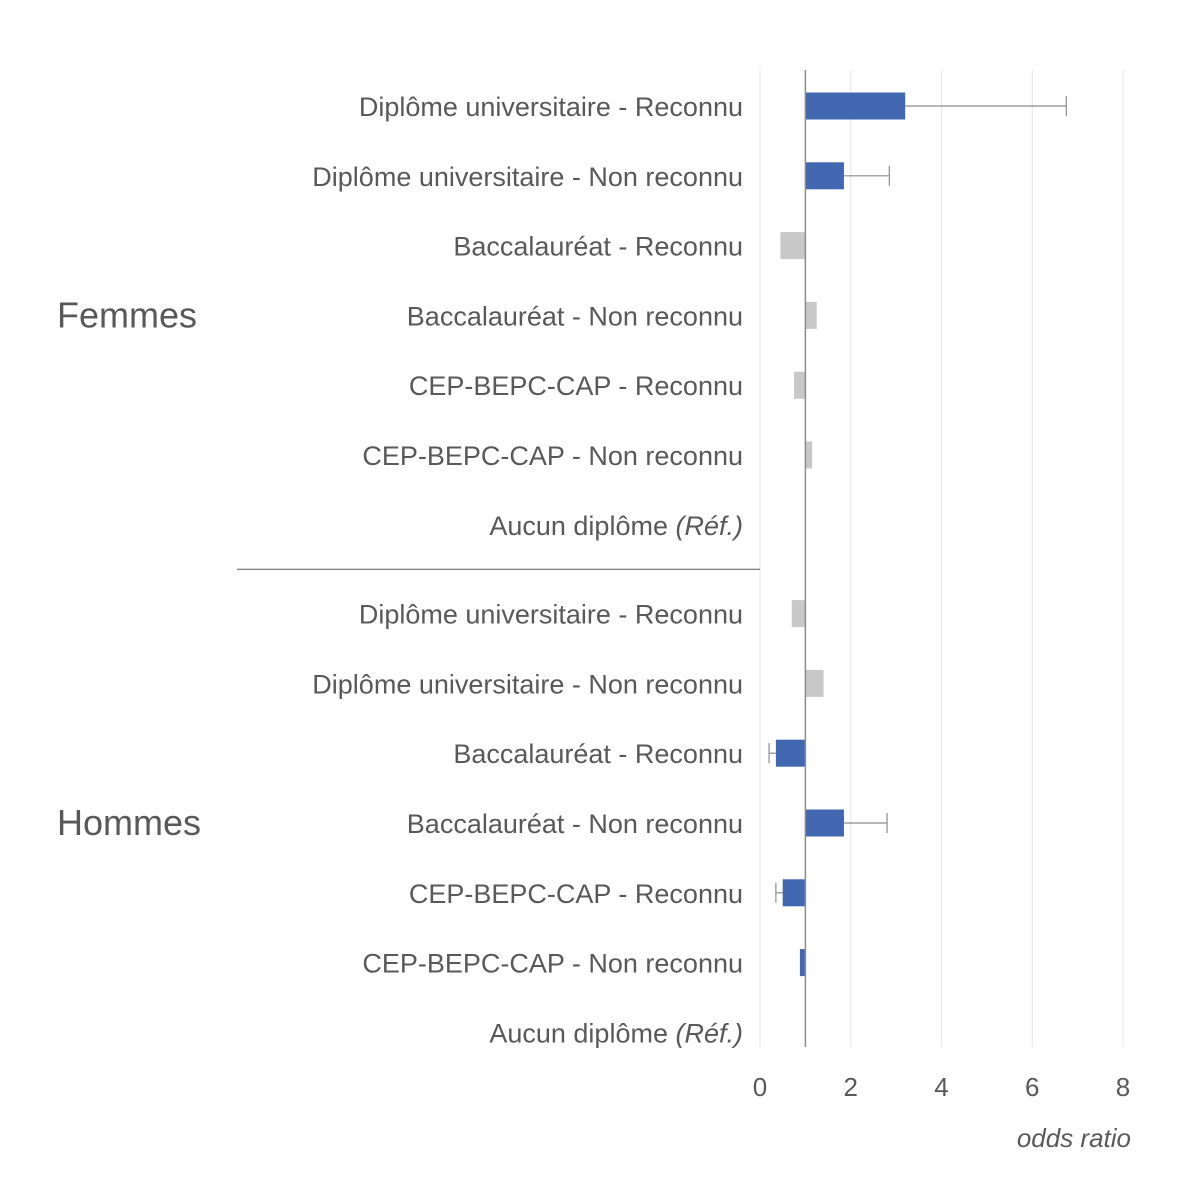  What do you see at coordinates (1074, 1138) in the screenshot?
I see `x-axis-title: odds ratio` at bounding box center [1074, 1138].